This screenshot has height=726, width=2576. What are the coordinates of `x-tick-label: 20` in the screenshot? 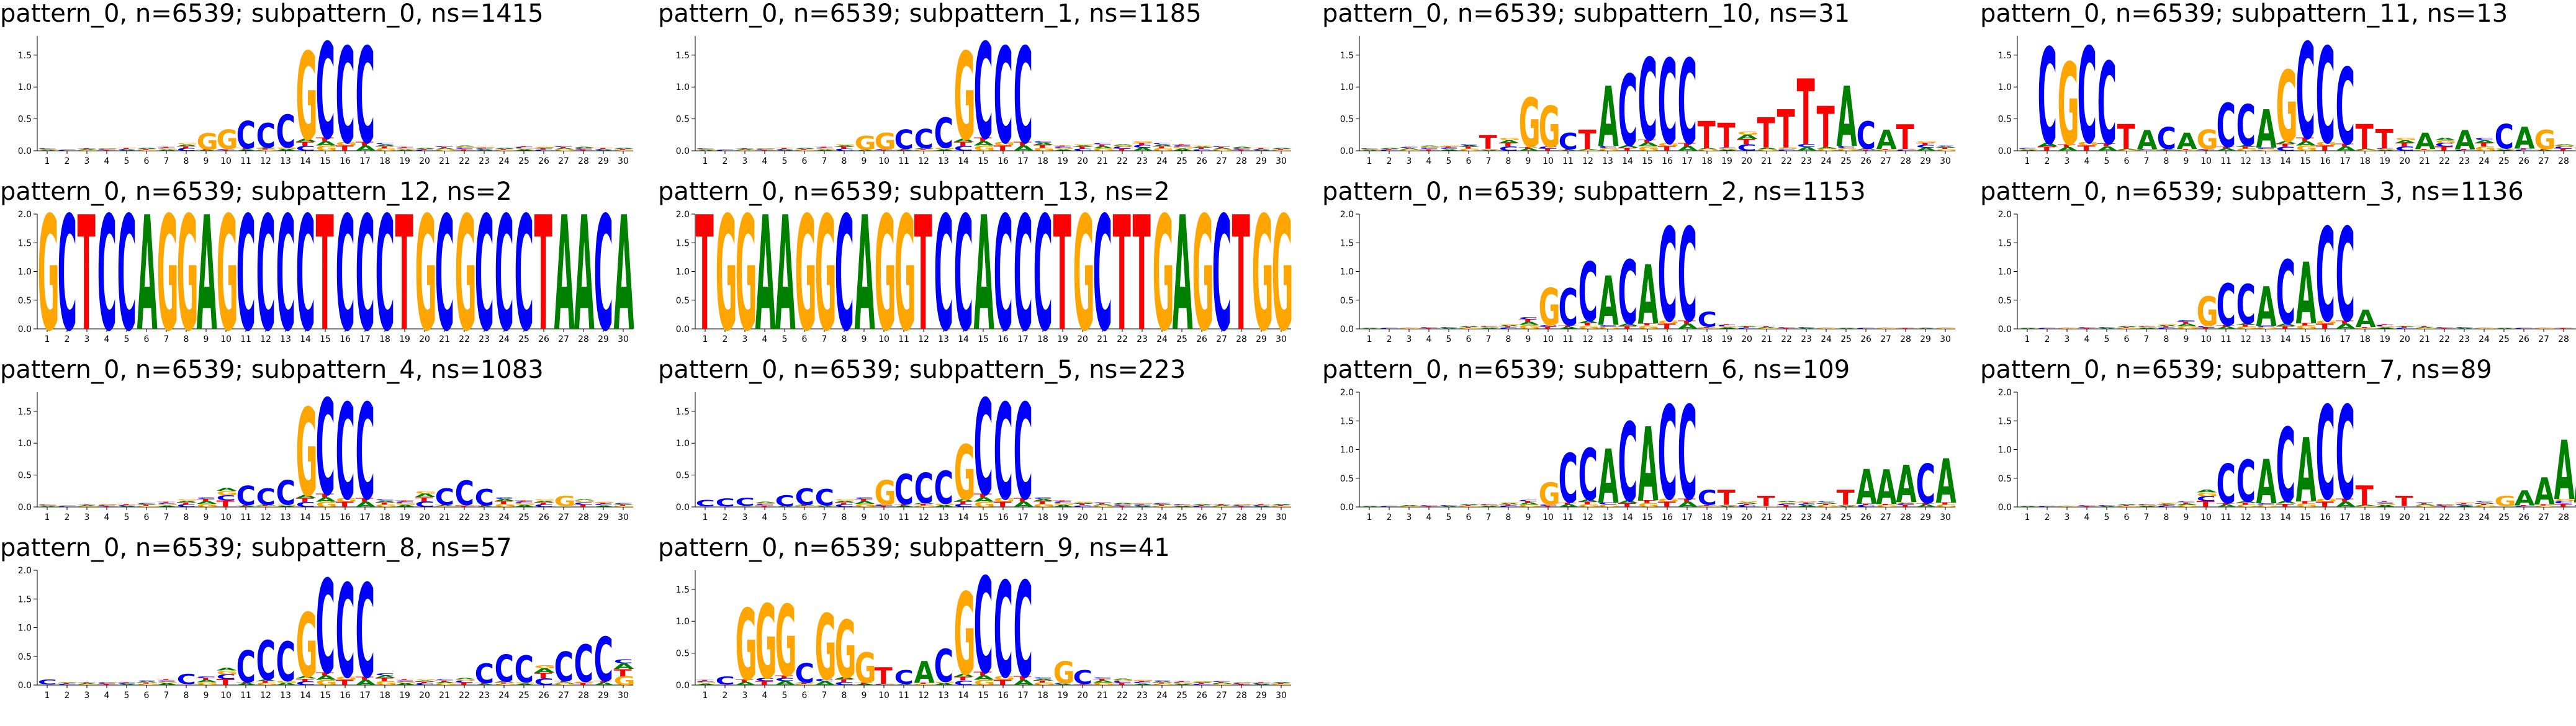 It's located at (1082, 339).